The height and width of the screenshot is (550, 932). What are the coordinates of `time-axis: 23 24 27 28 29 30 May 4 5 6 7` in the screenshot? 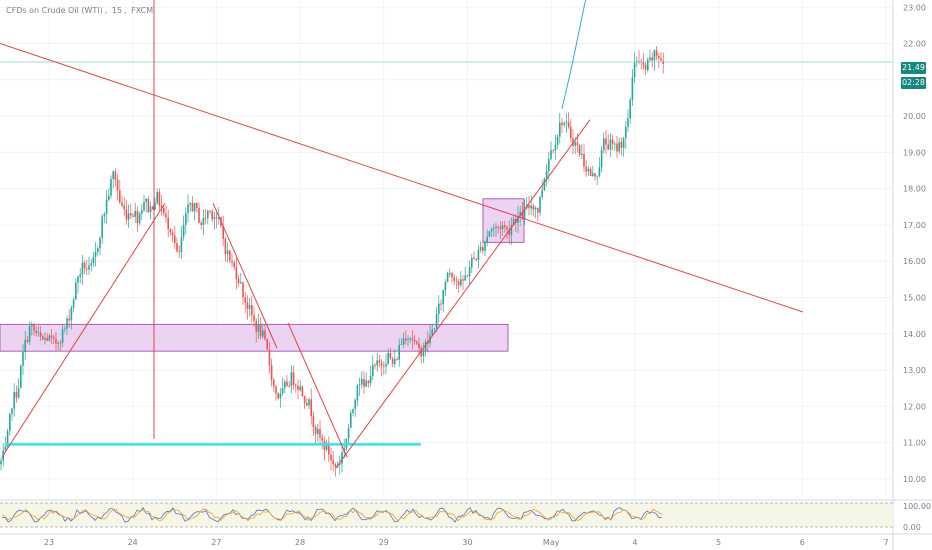 It's located at (466, 540).